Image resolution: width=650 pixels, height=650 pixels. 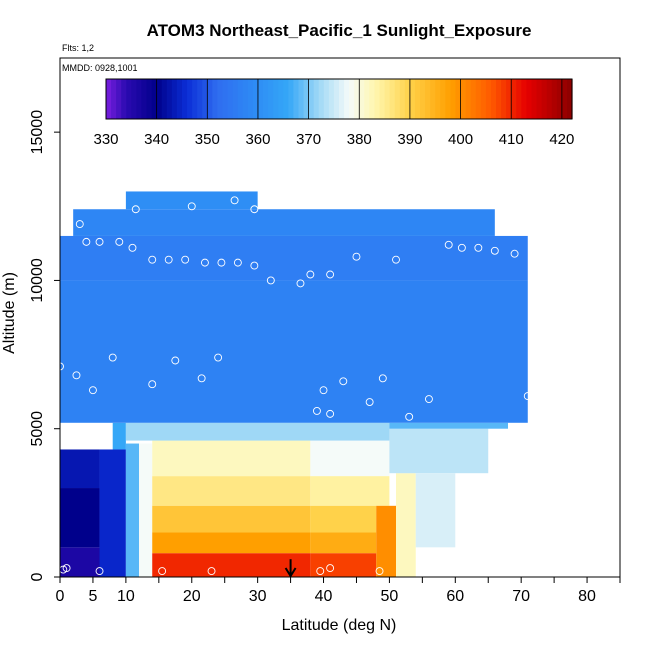 What do you see at coordinates (511, 139) in the screenshot?
I see `colorbar-tick-label: 410` at bounding box center [511, 139].